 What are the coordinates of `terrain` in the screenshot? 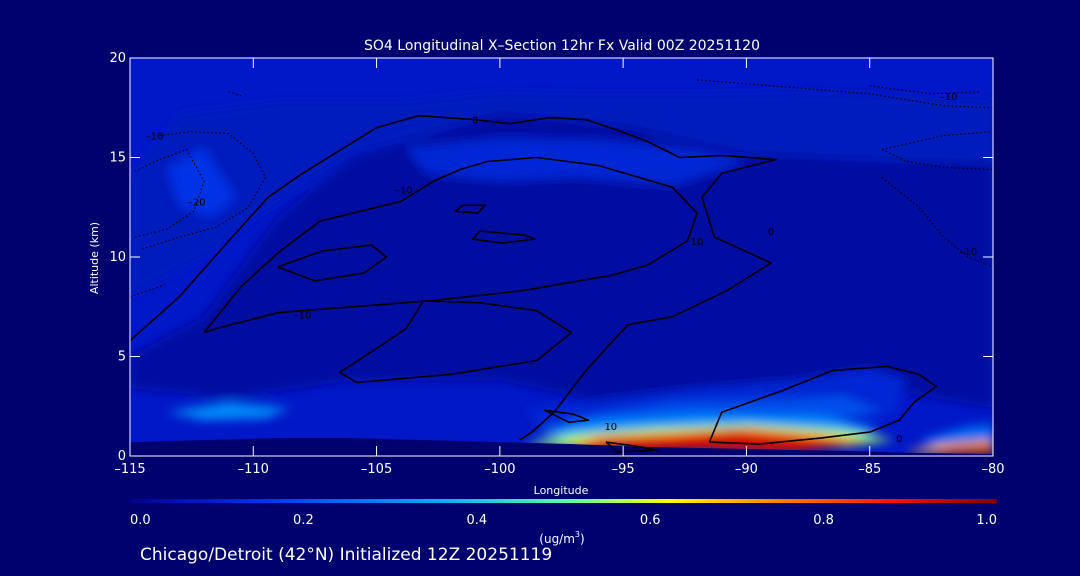 It's located at (561, 447).